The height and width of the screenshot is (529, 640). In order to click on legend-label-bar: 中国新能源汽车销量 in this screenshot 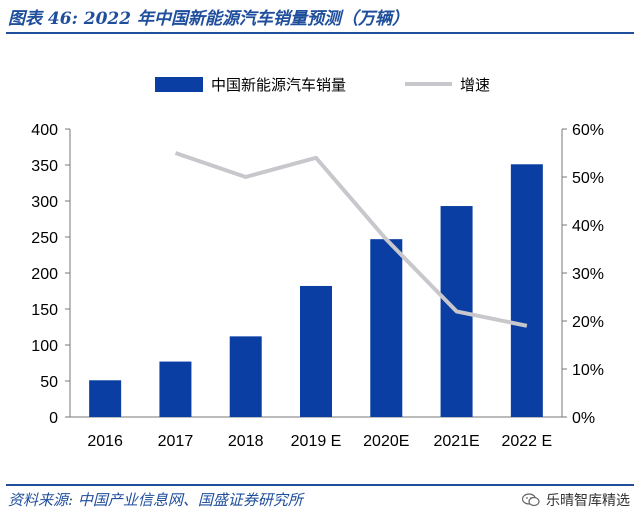, I will do `click(278, 85)`.